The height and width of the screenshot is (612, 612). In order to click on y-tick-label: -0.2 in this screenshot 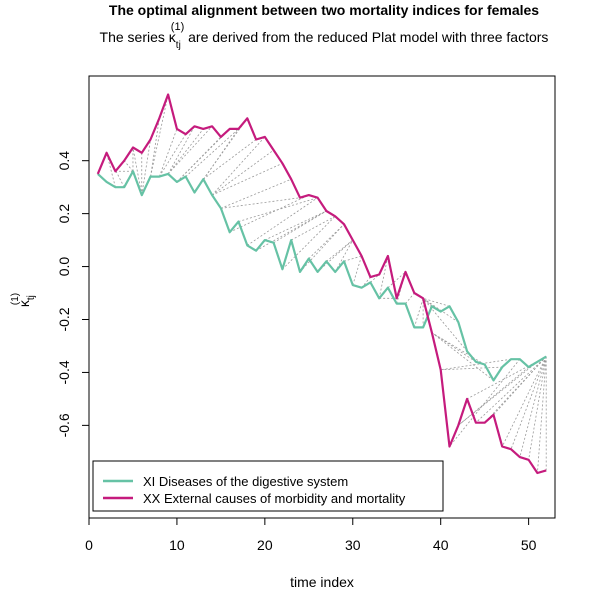, I will do `click(64, 319)`.